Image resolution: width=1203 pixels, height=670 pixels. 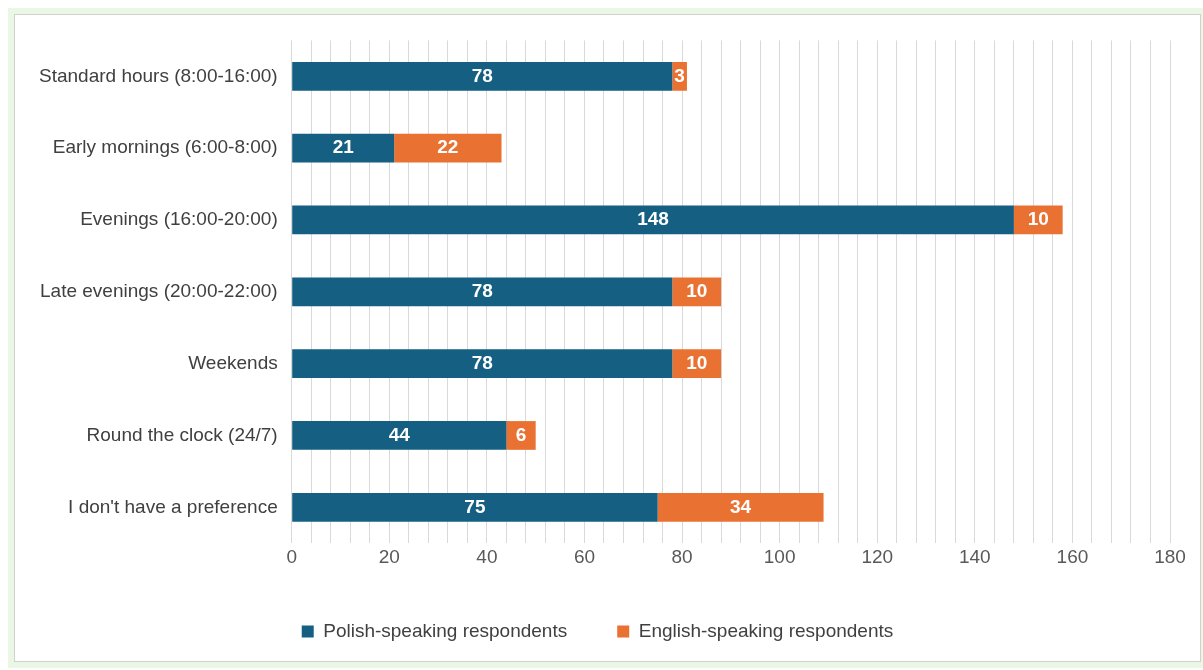 I want to click on y-tick-label: Late evenings (20:00-22:00), so click(x=159, y=291).